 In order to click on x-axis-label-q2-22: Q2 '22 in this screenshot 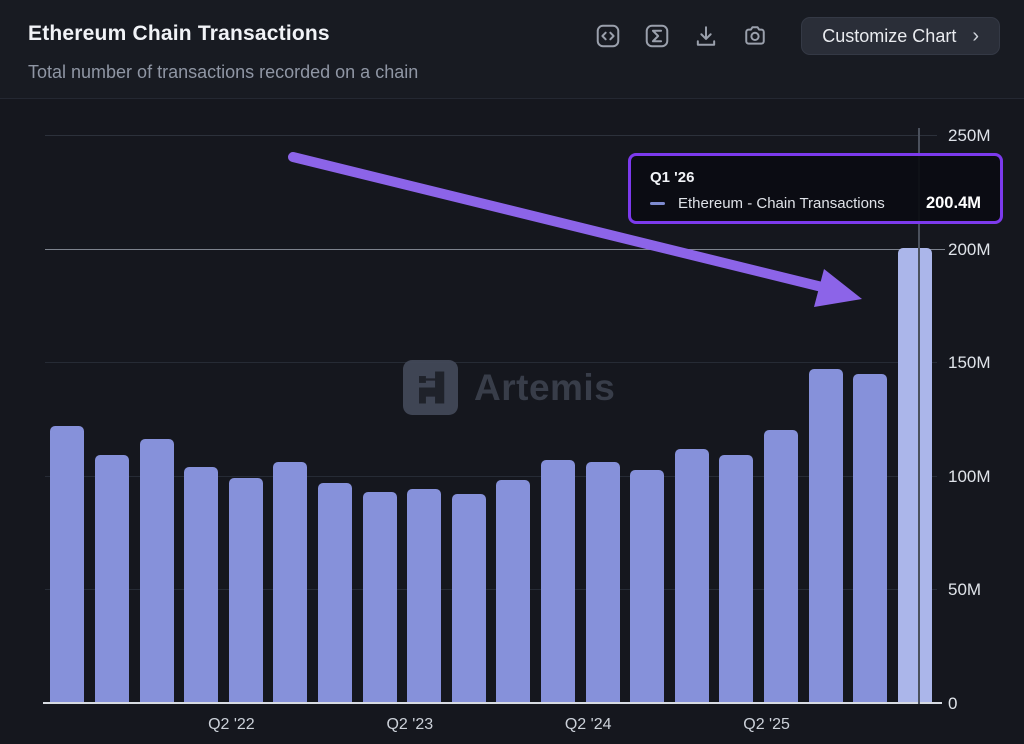, I will do `click(231, 724)`.